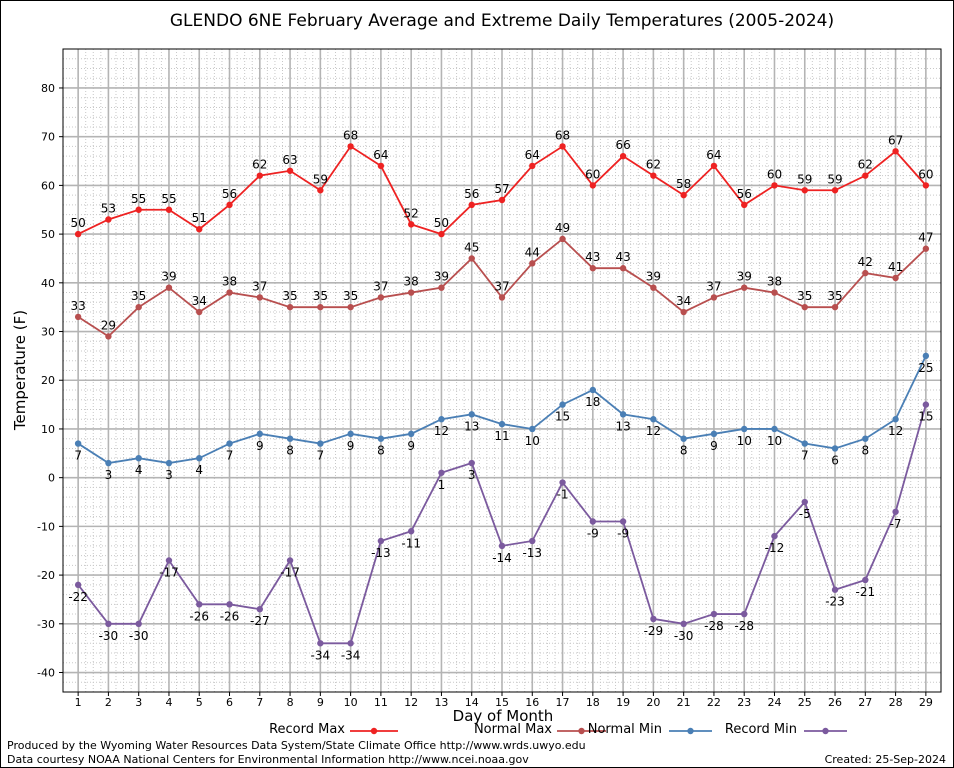  Describe the element at coordinates (77, 306) in the screenshot. I see `normal-max-data-label: 33` at that location.